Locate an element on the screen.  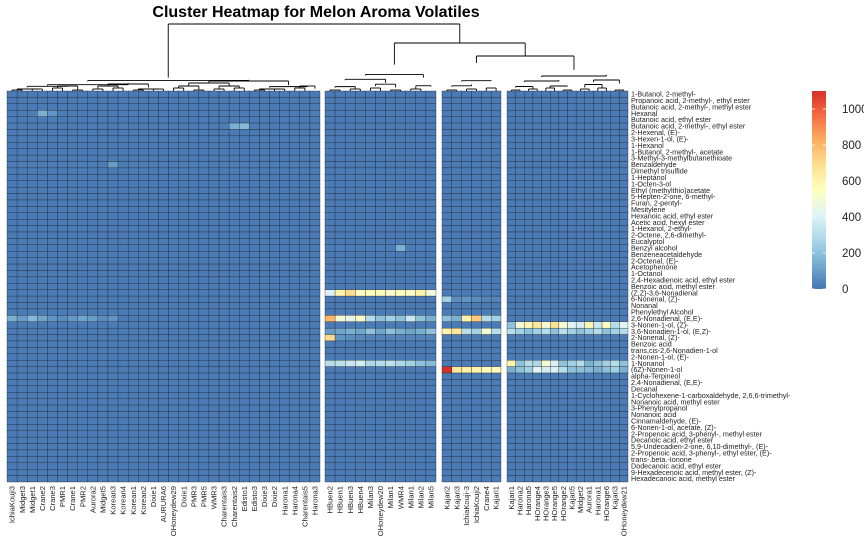
row-label: 1-Nonanol is located at coordinates (648, 363).